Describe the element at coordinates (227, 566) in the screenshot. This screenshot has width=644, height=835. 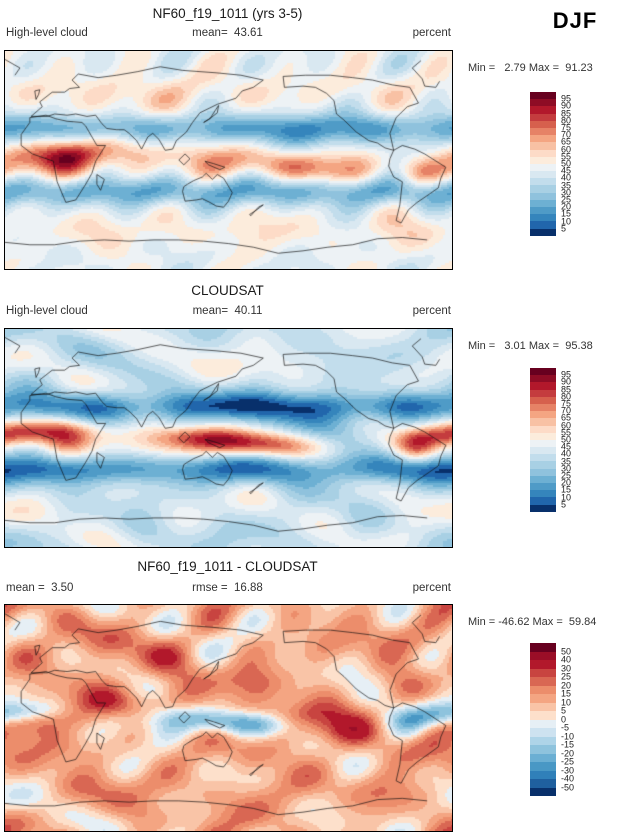
I see `panel3-title: NF60_f19_1011 - CLOUDSAT` at that location.